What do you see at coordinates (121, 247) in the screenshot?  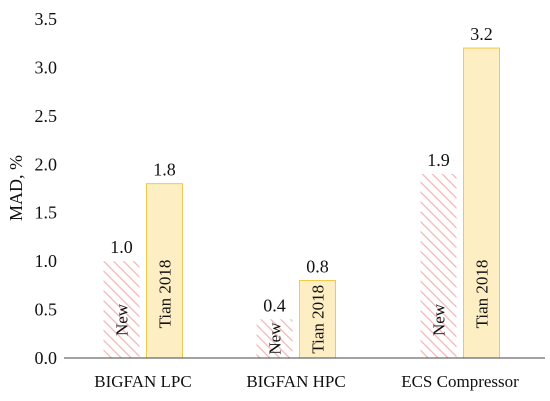 I see `data-label: 1.0` at bounding box center [121, 247].